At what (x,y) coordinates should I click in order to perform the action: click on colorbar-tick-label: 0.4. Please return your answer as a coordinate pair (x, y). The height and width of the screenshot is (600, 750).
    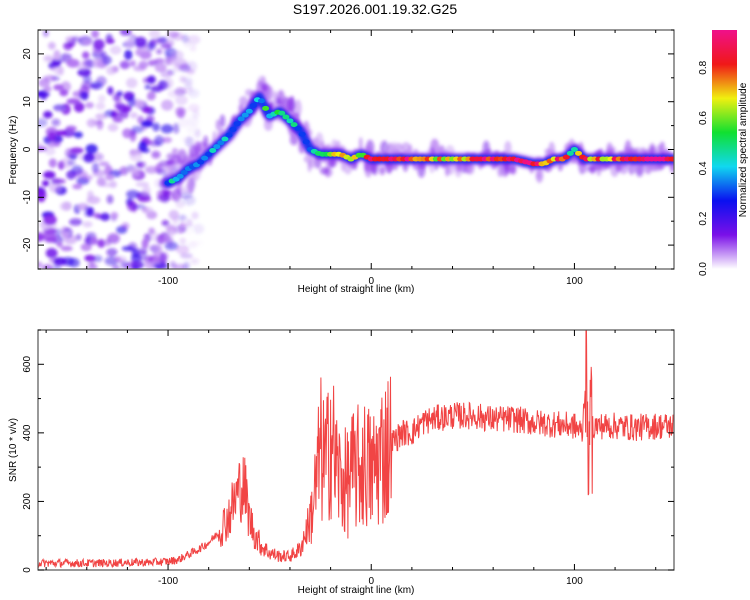
    Looking at the image, I should click on (703, 168).